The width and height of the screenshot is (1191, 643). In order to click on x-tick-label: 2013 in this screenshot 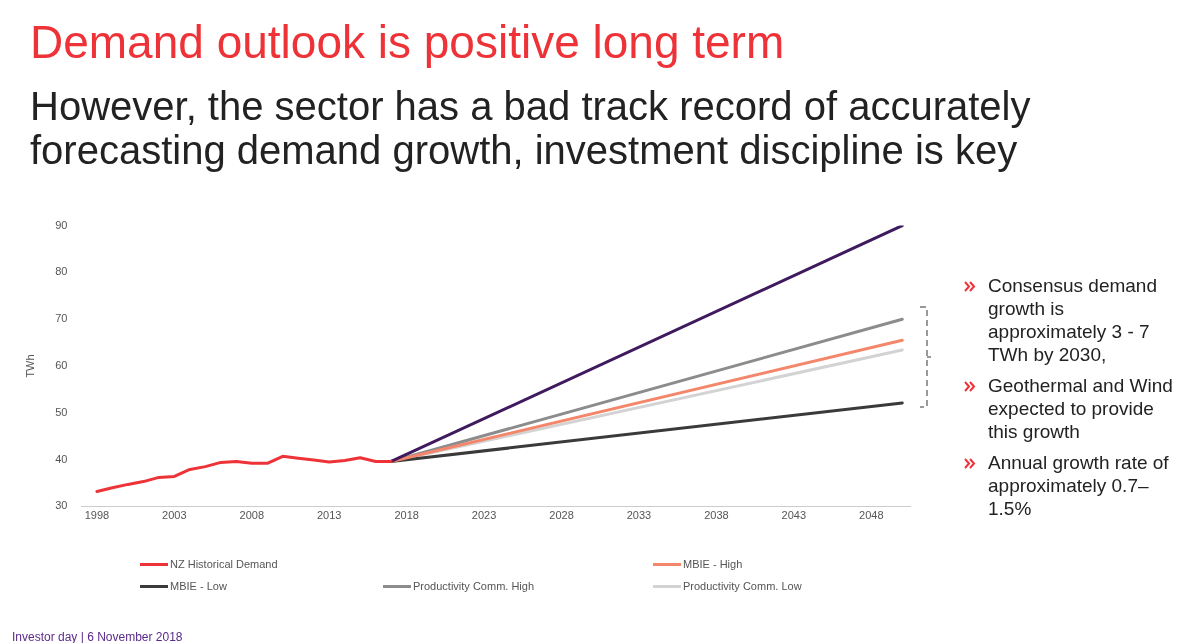, I will do `click(329, 515)`.